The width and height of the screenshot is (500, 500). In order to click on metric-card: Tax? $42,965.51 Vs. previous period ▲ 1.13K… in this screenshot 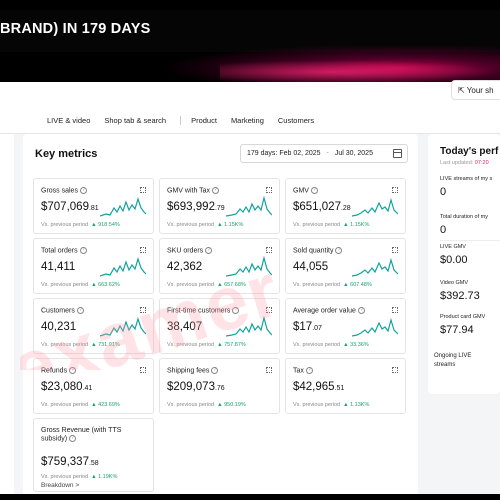, I will do `click(345, 386)`.